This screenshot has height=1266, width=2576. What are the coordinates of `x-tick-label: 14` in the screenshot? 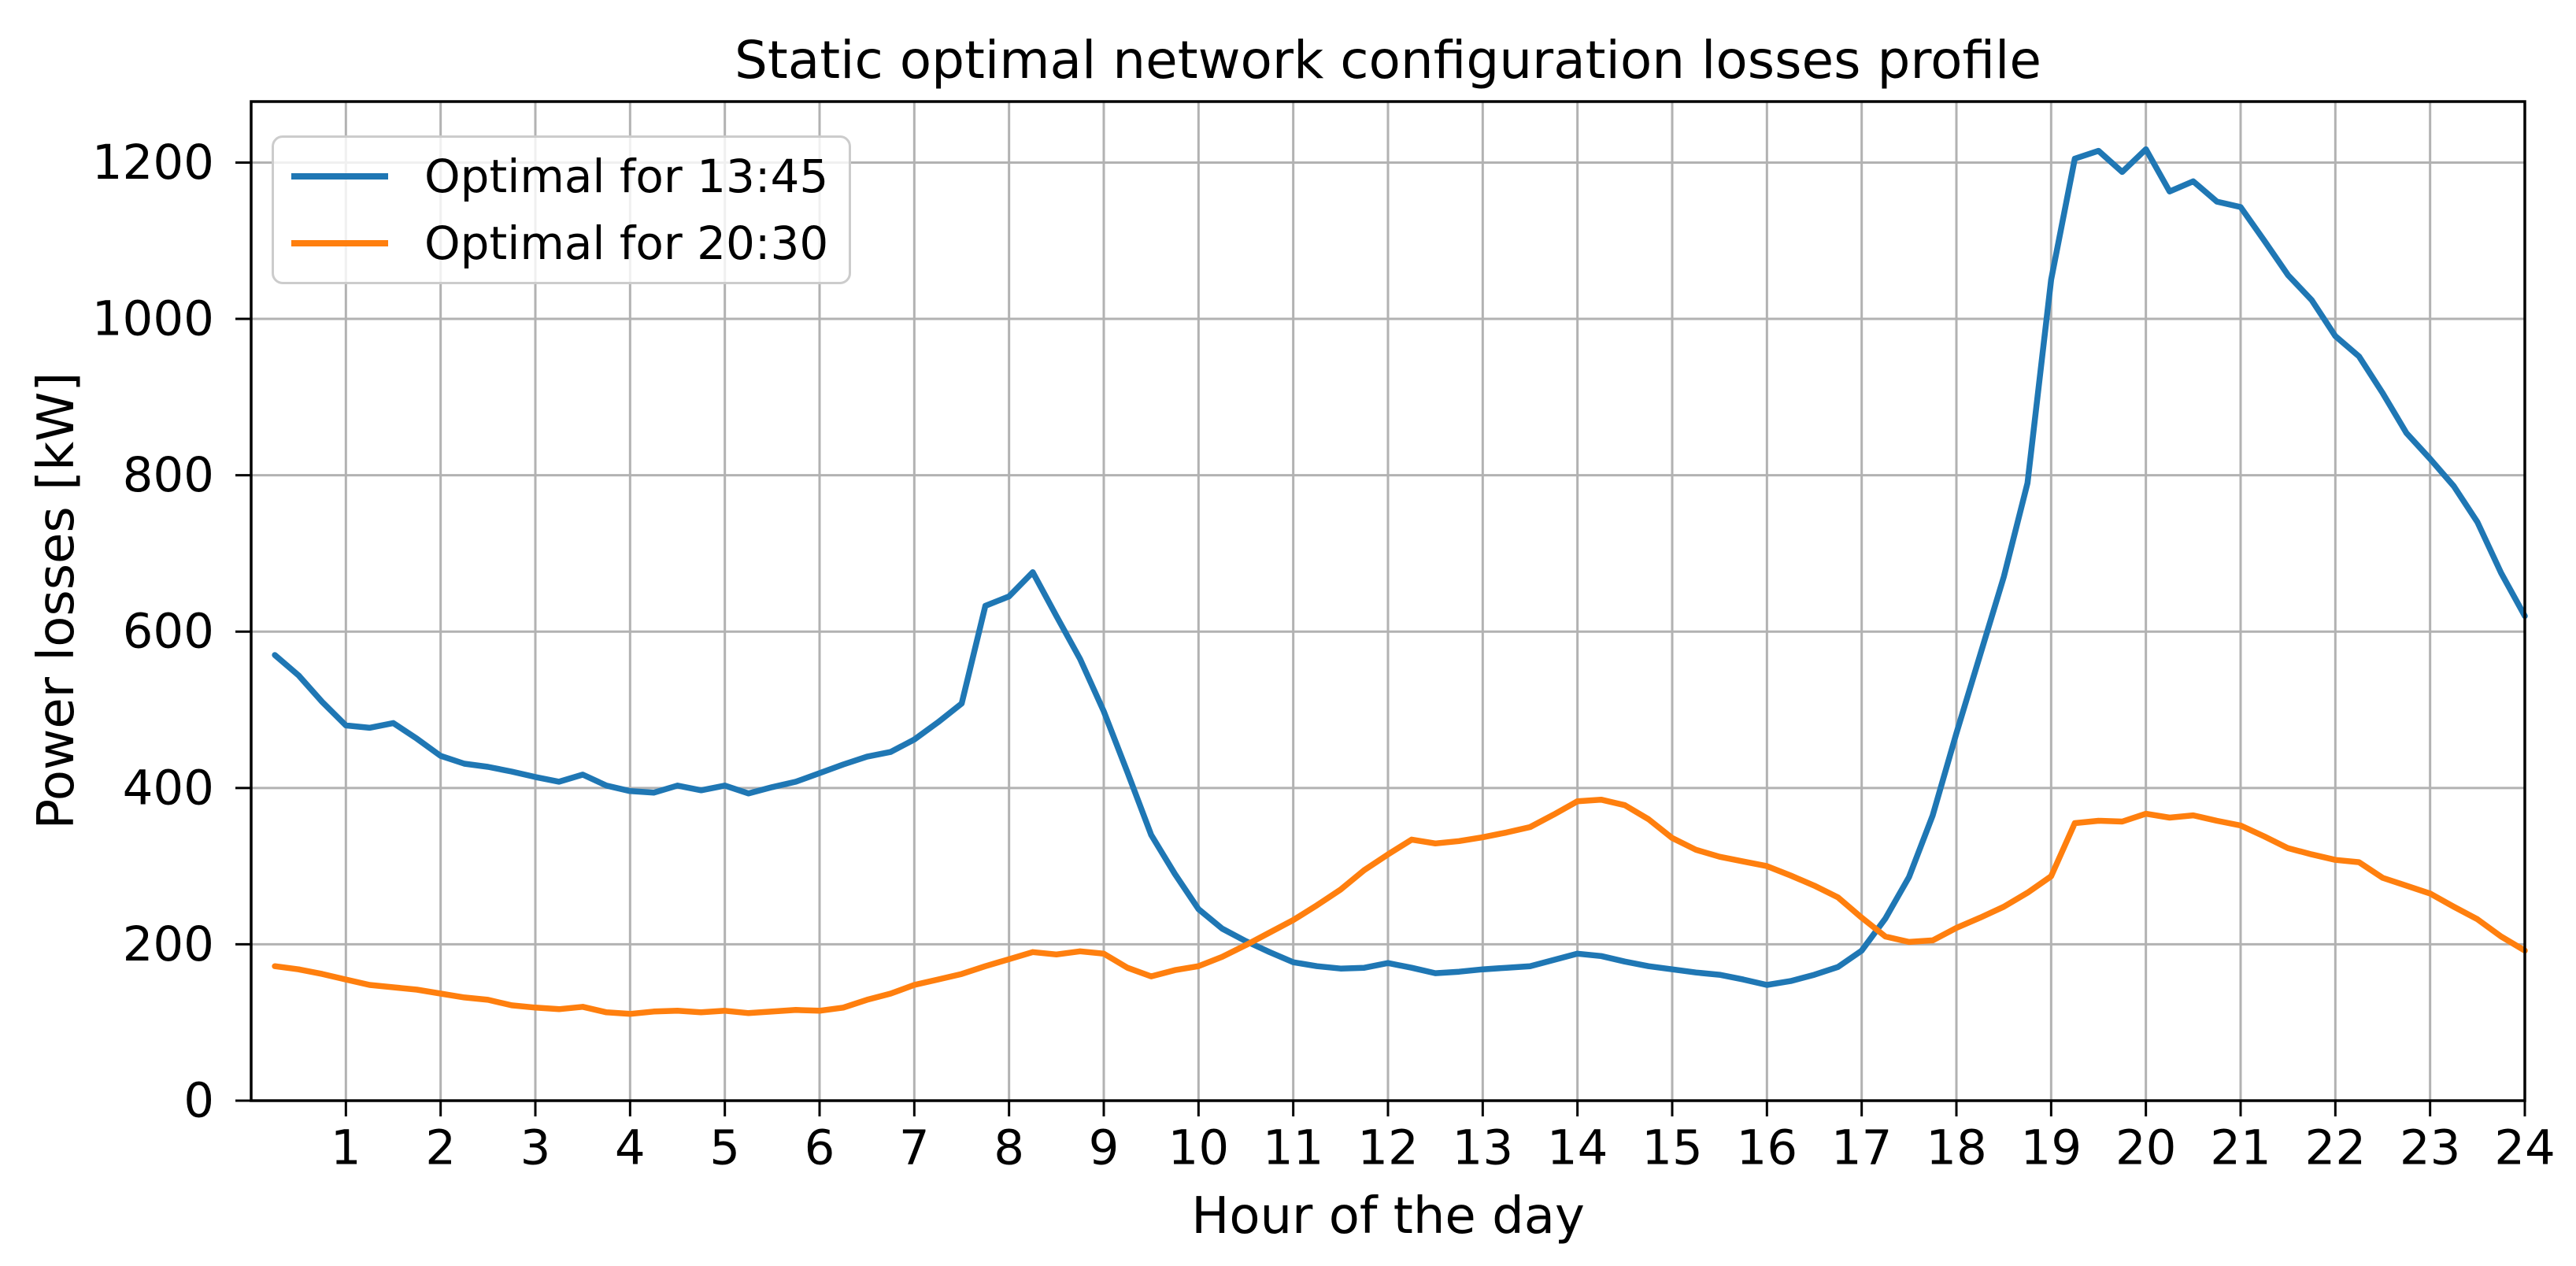 It's located at (1577, 1148).